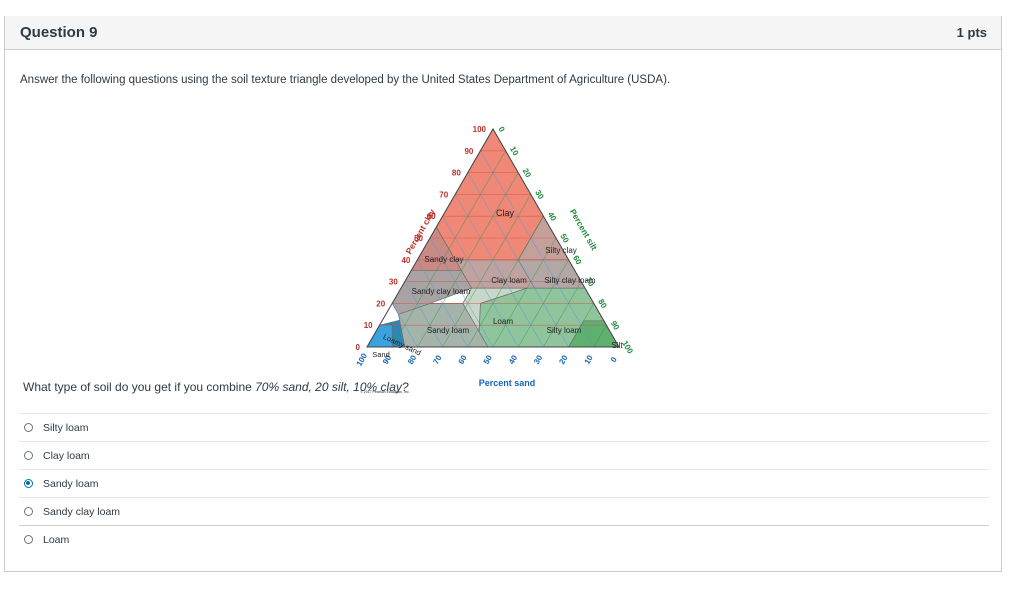 The width and height of the screenshot is (1024, 589). Describe the element at coordinates (569, 280) in the screenshot. I see `silty-clay-loam-label: Silty clay loam` at that location.